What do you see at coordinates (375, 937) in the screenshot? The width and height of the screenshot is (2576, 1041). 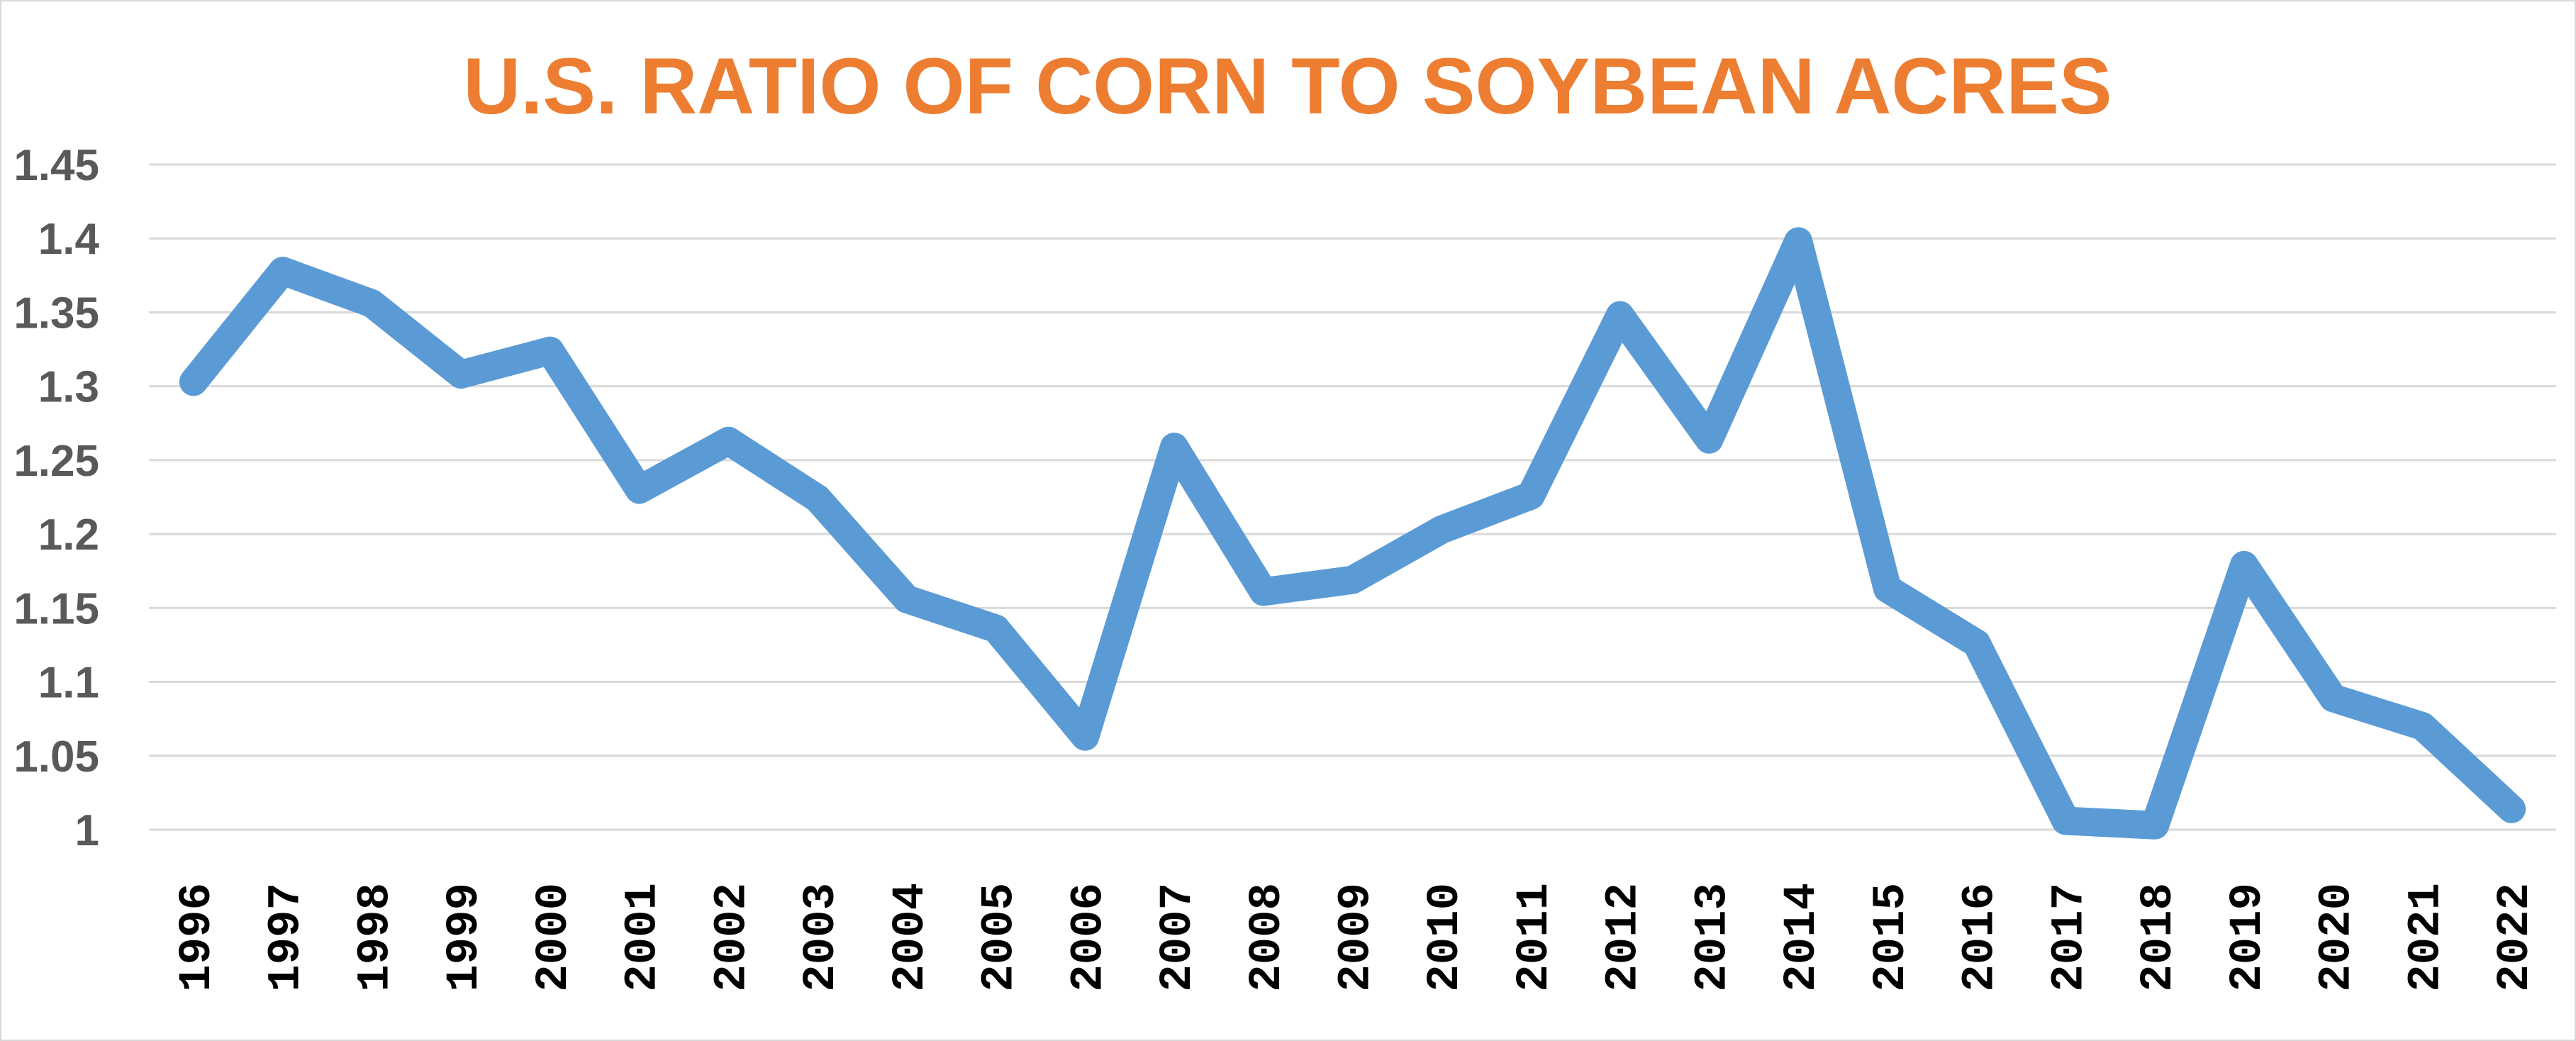 I see `x-tick-label: 1998` at bounding box center [375, 937].